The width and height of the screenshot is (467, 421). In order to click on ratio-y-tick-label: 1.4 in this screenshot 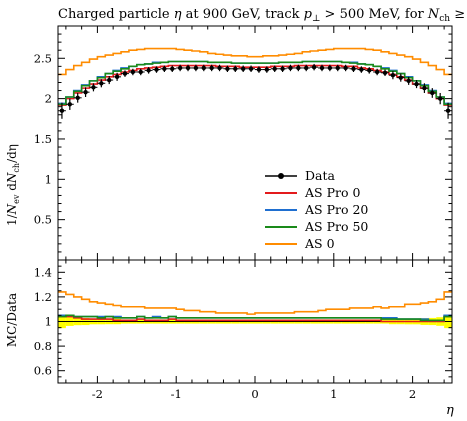, I will do `click(43, 272)`.